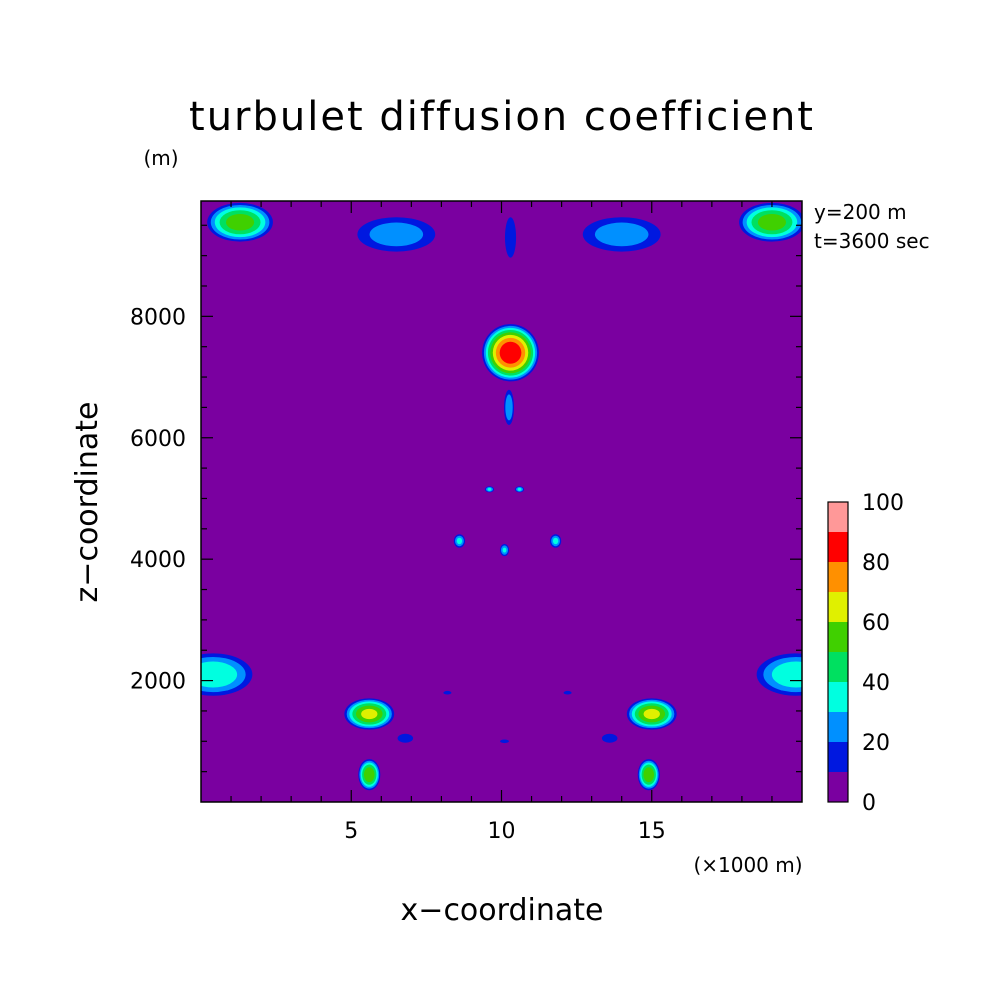 This screenshot has height=1004, width=1004. Describe the element at coordinates (747, 865) in the screenshot. I see `x-unit-label: (×1000 m)` at that location.